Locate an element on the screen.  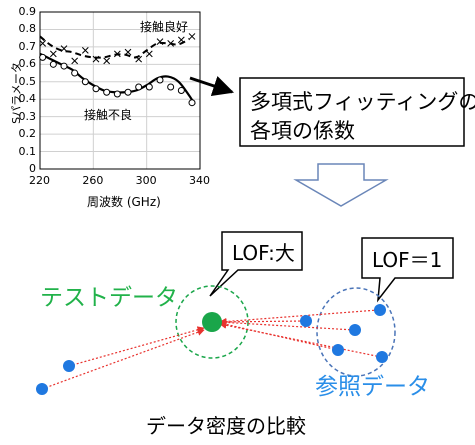
y-tick-label: 0.8 is located at coordinates (27, 29).